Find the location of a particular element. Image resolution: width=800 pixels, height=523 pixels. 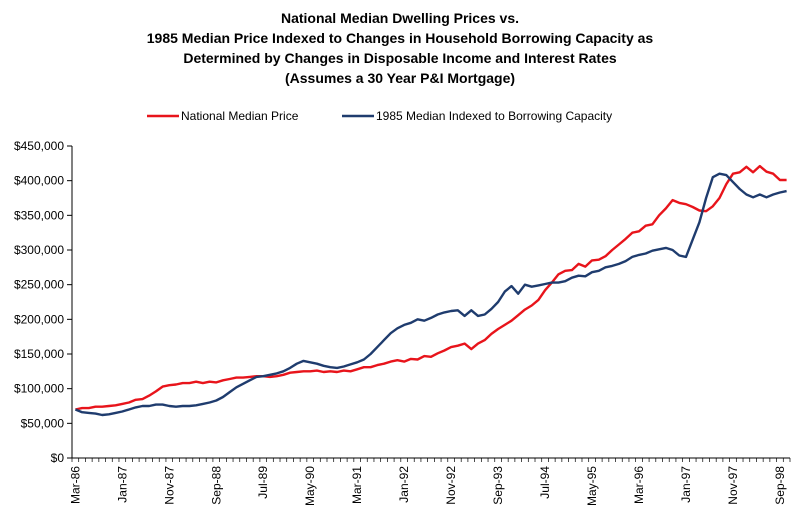

title-line-1: National Median Dwelling Prices vs. is located at coordinates (400, 18).